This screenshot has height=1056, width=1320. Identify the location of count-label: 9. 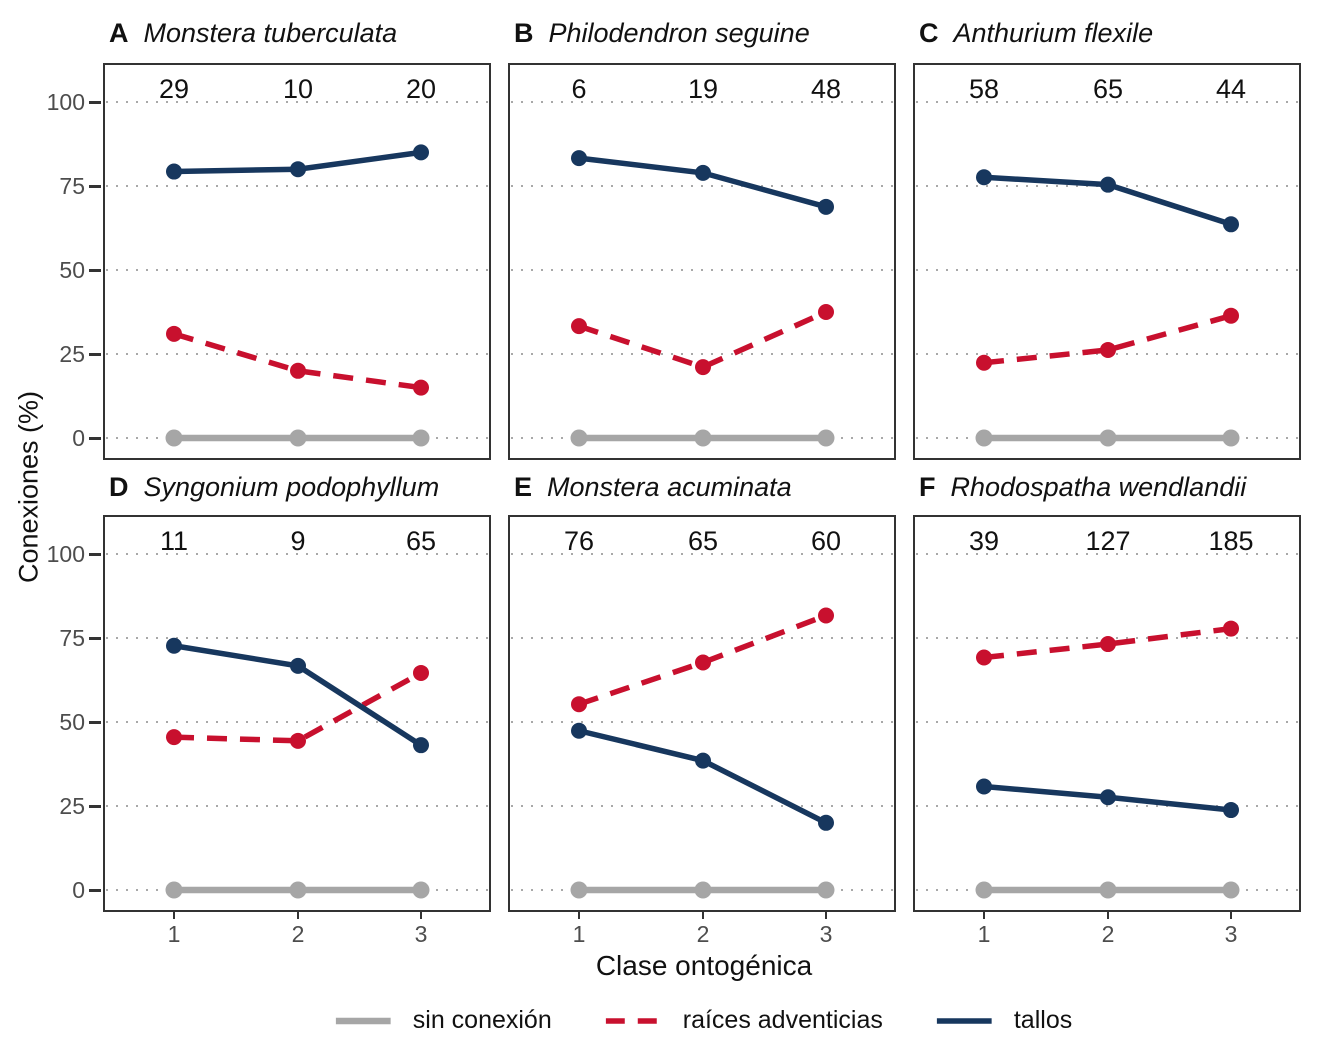
(297, 541).